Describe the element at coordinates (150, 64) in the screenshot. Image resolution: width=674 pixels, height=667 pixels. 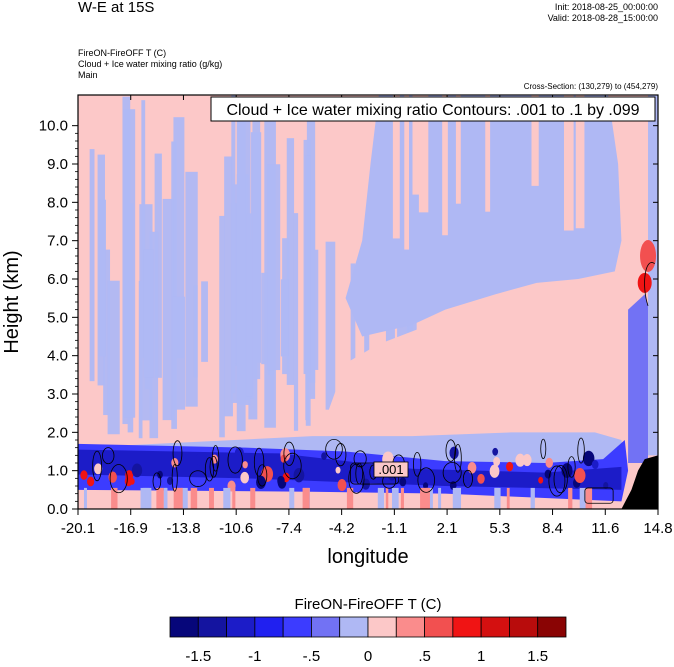
I see `variable-2: Cloud + Ice water mixing ratio (g/kg)` at that location.